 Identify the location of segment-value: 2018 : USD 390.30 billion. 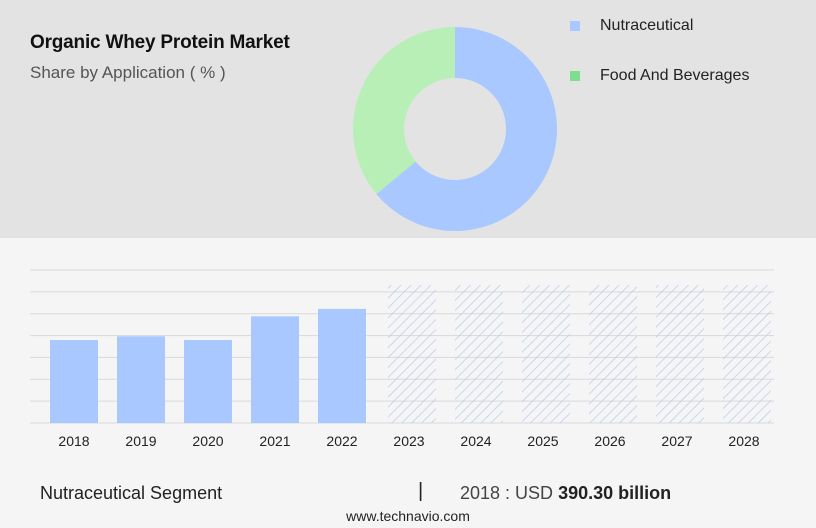
(565, 493).